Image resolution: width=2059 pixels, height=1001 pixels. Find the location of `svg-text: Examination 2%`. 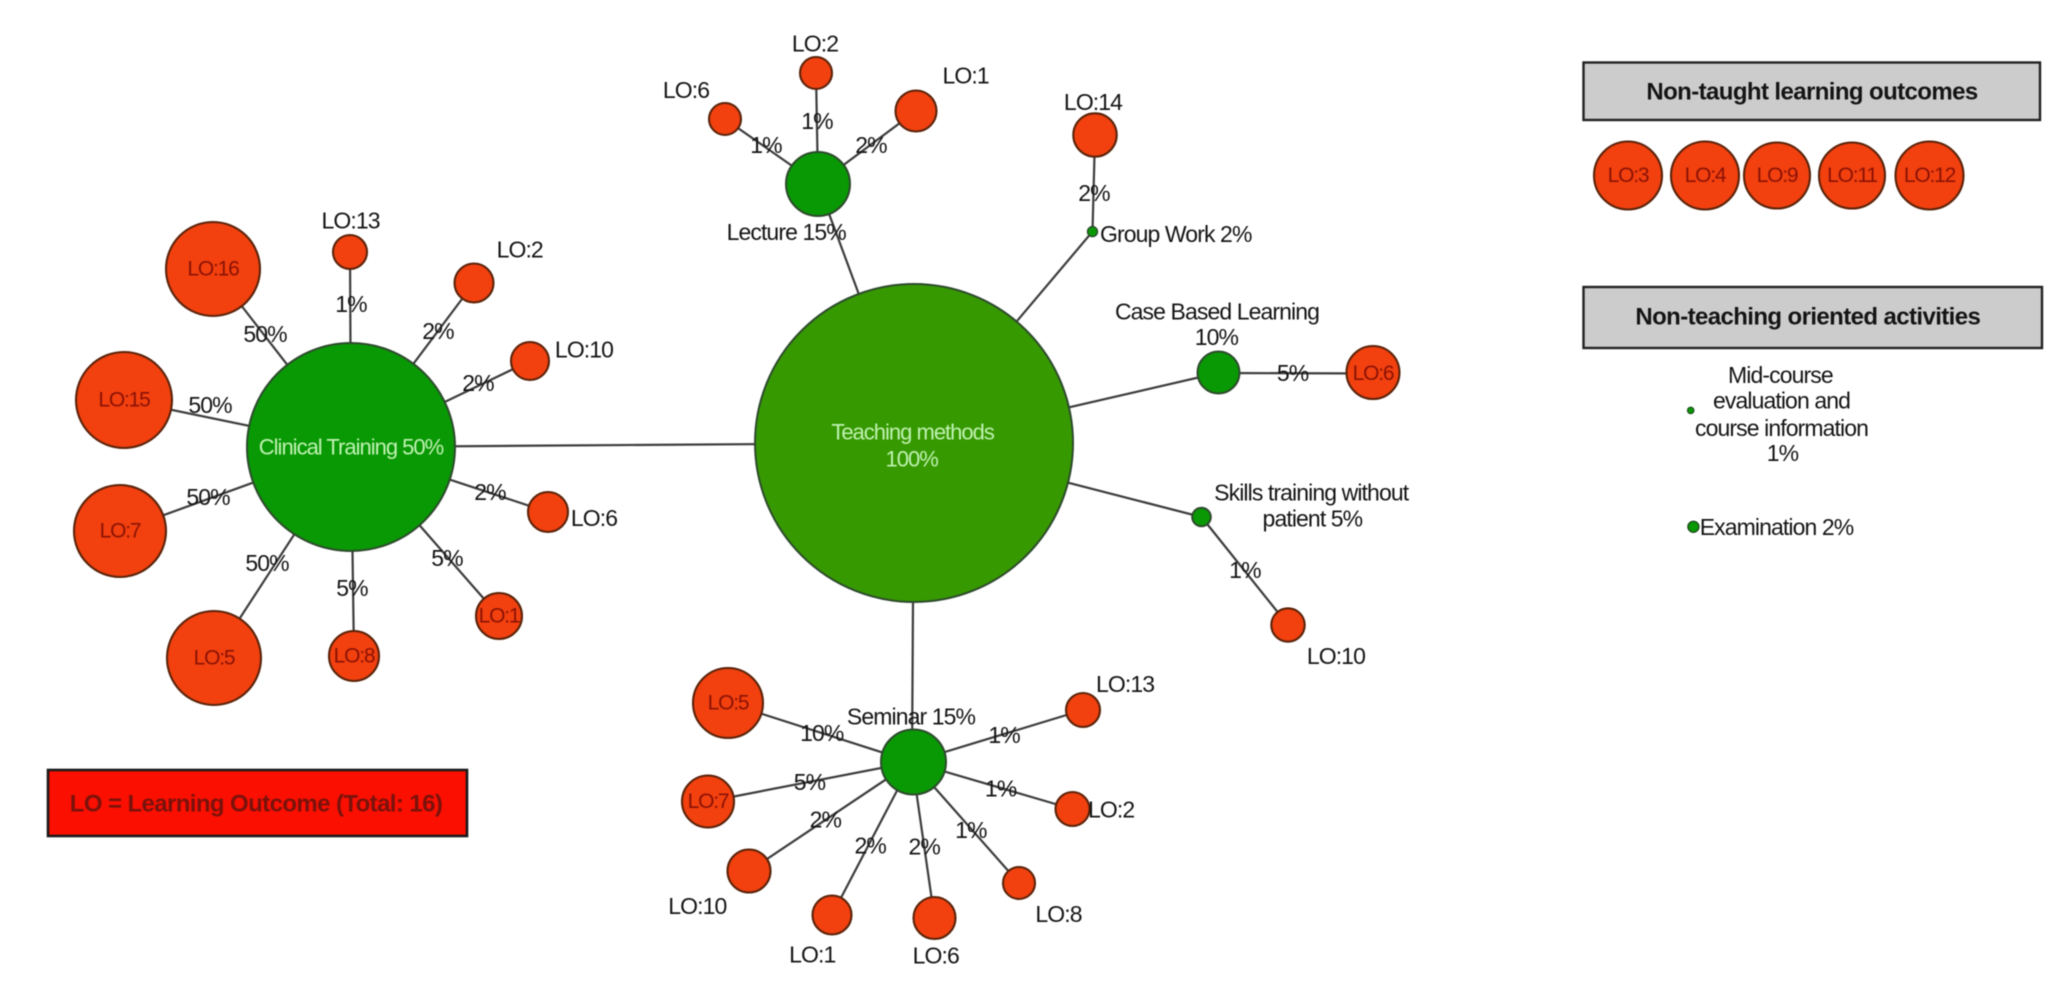

svg-text: Examination 2% is located at coordinates (1777, 527).